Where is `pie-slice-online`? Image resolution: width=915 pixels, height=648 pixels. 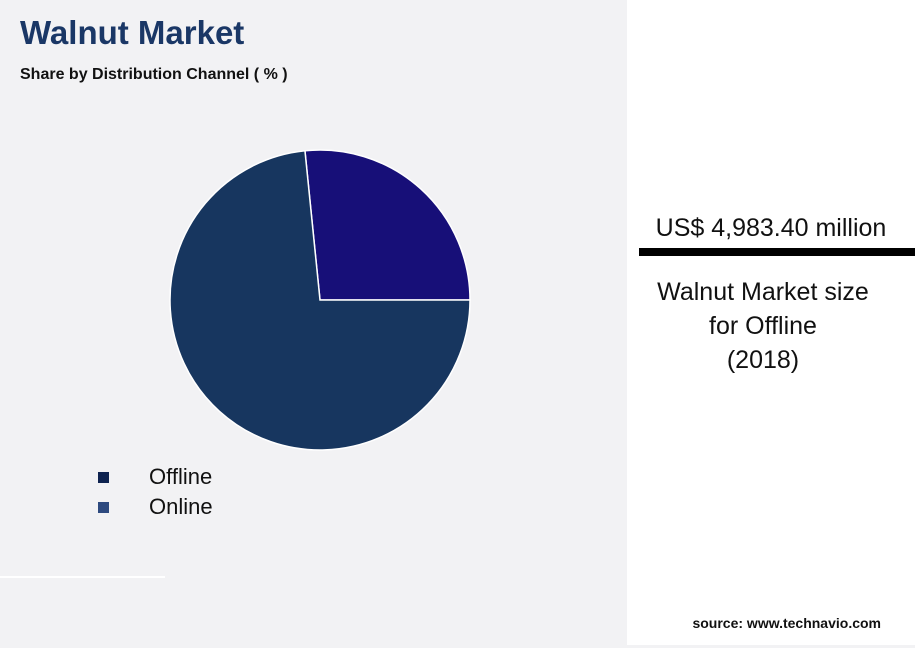 pie-slice-online is located at coordinates (387, 225).